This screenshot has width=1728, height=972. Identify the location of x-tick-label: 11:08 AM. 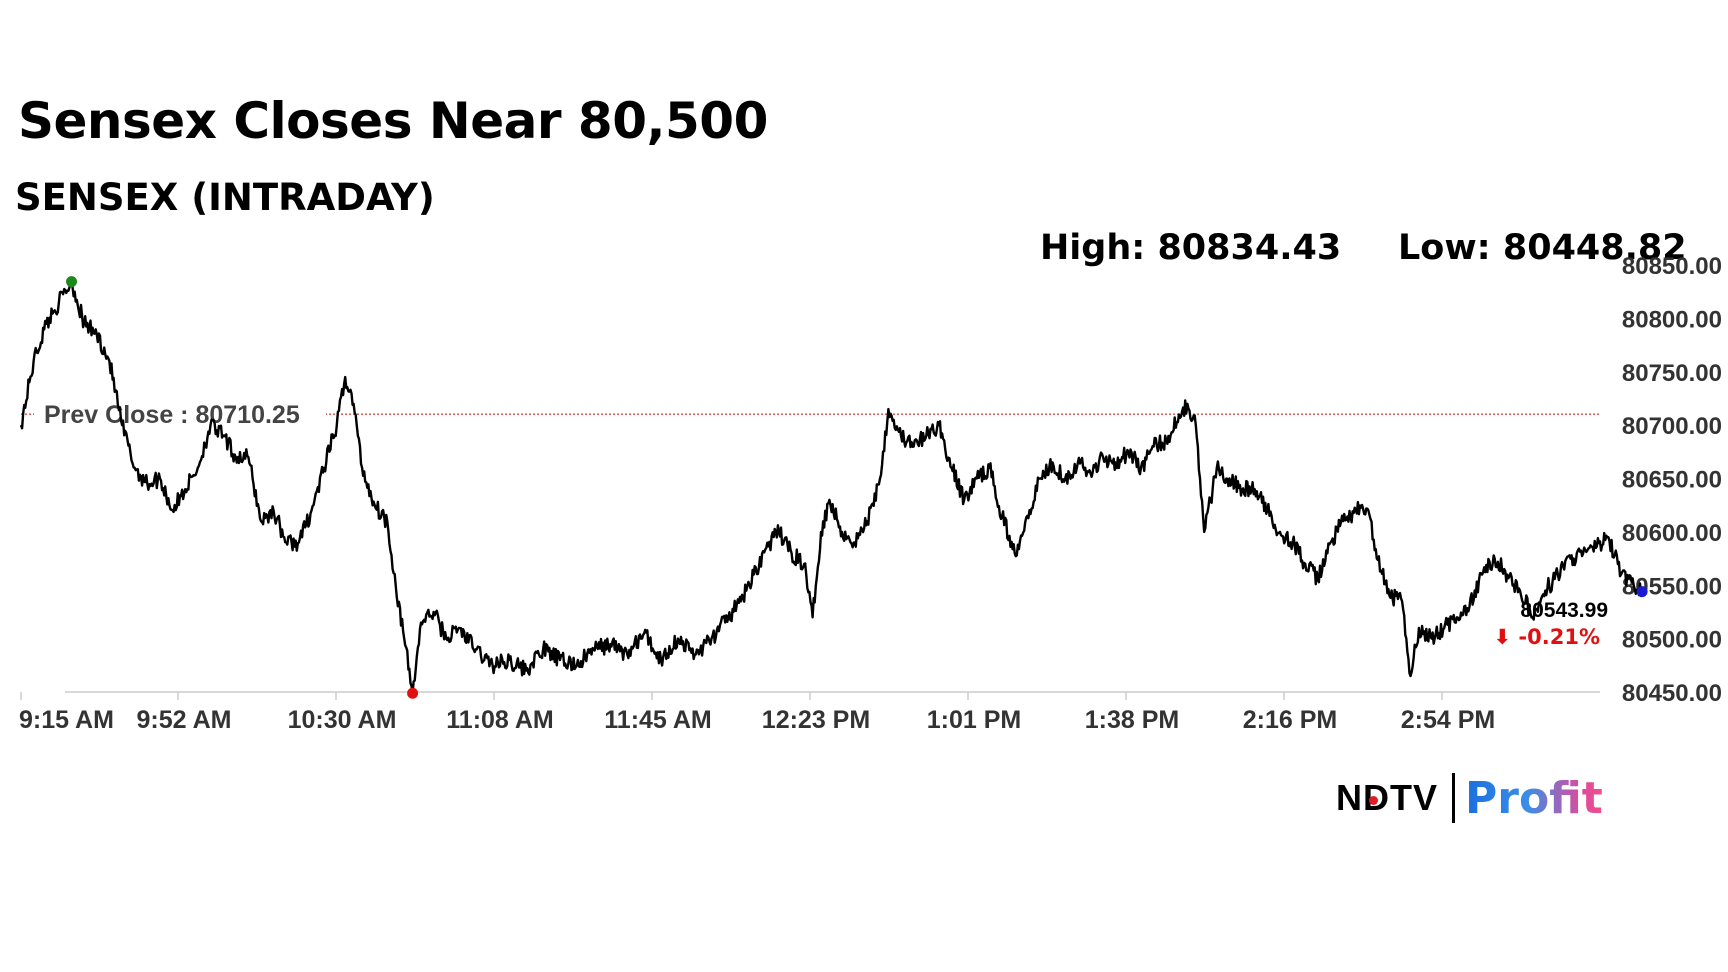
(499, 720).